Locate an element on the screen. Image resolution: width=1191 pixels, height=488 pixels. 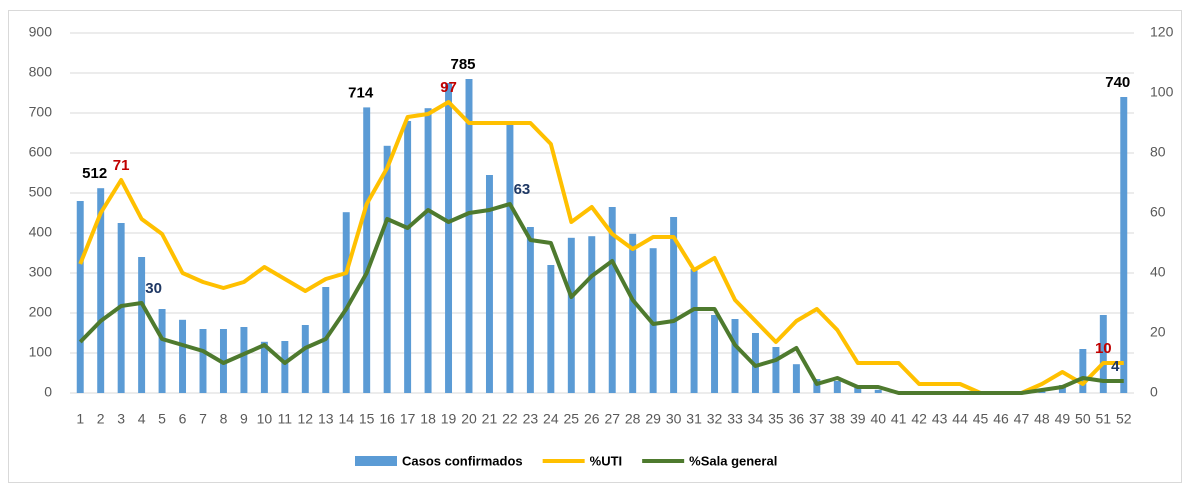
x-tick-label: 33 is located at coordinates (735, 419).